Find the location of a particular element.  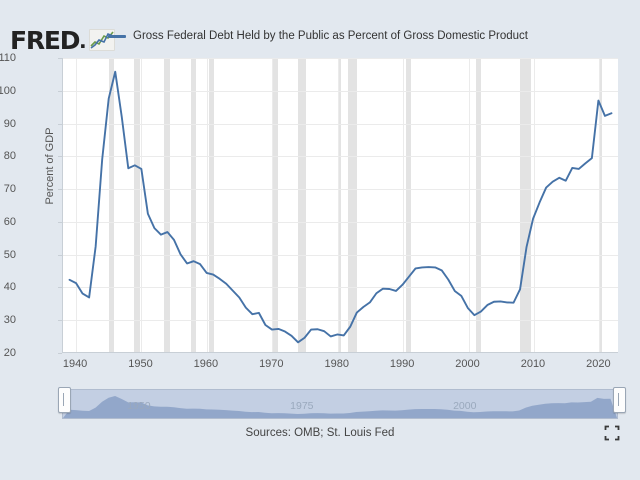

x-axis-tick-label: 1940 is located at coordinates (75, 364).